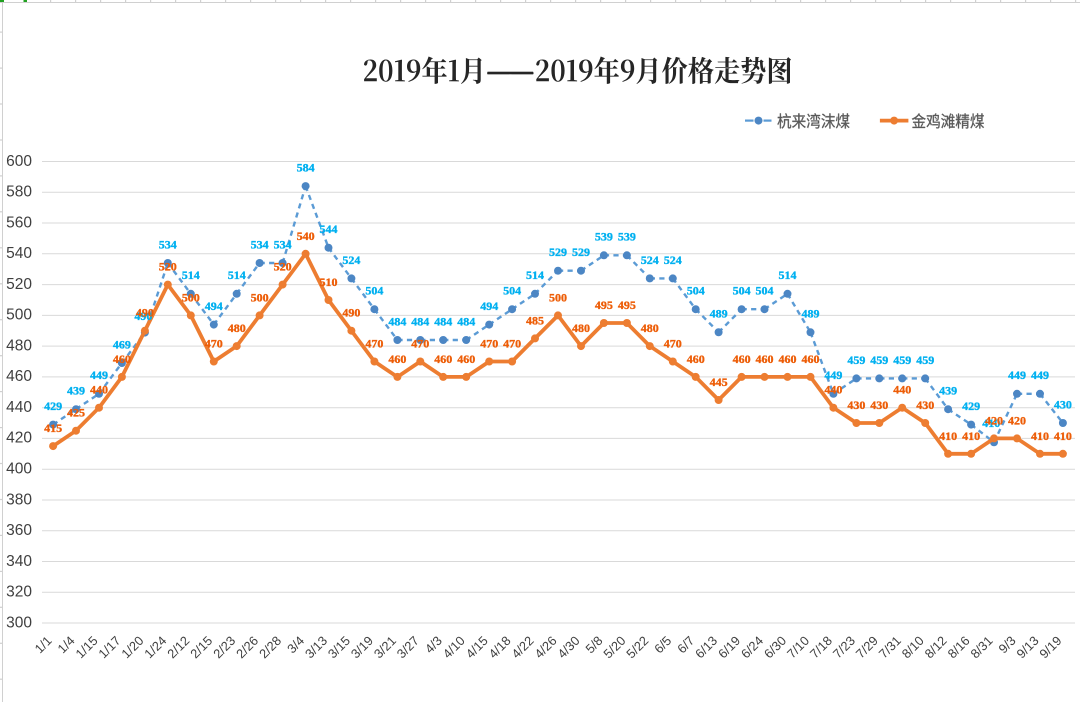 This screenshot has width=1080, height=702. I want to click on svg-text: 340, so click(19, 561).